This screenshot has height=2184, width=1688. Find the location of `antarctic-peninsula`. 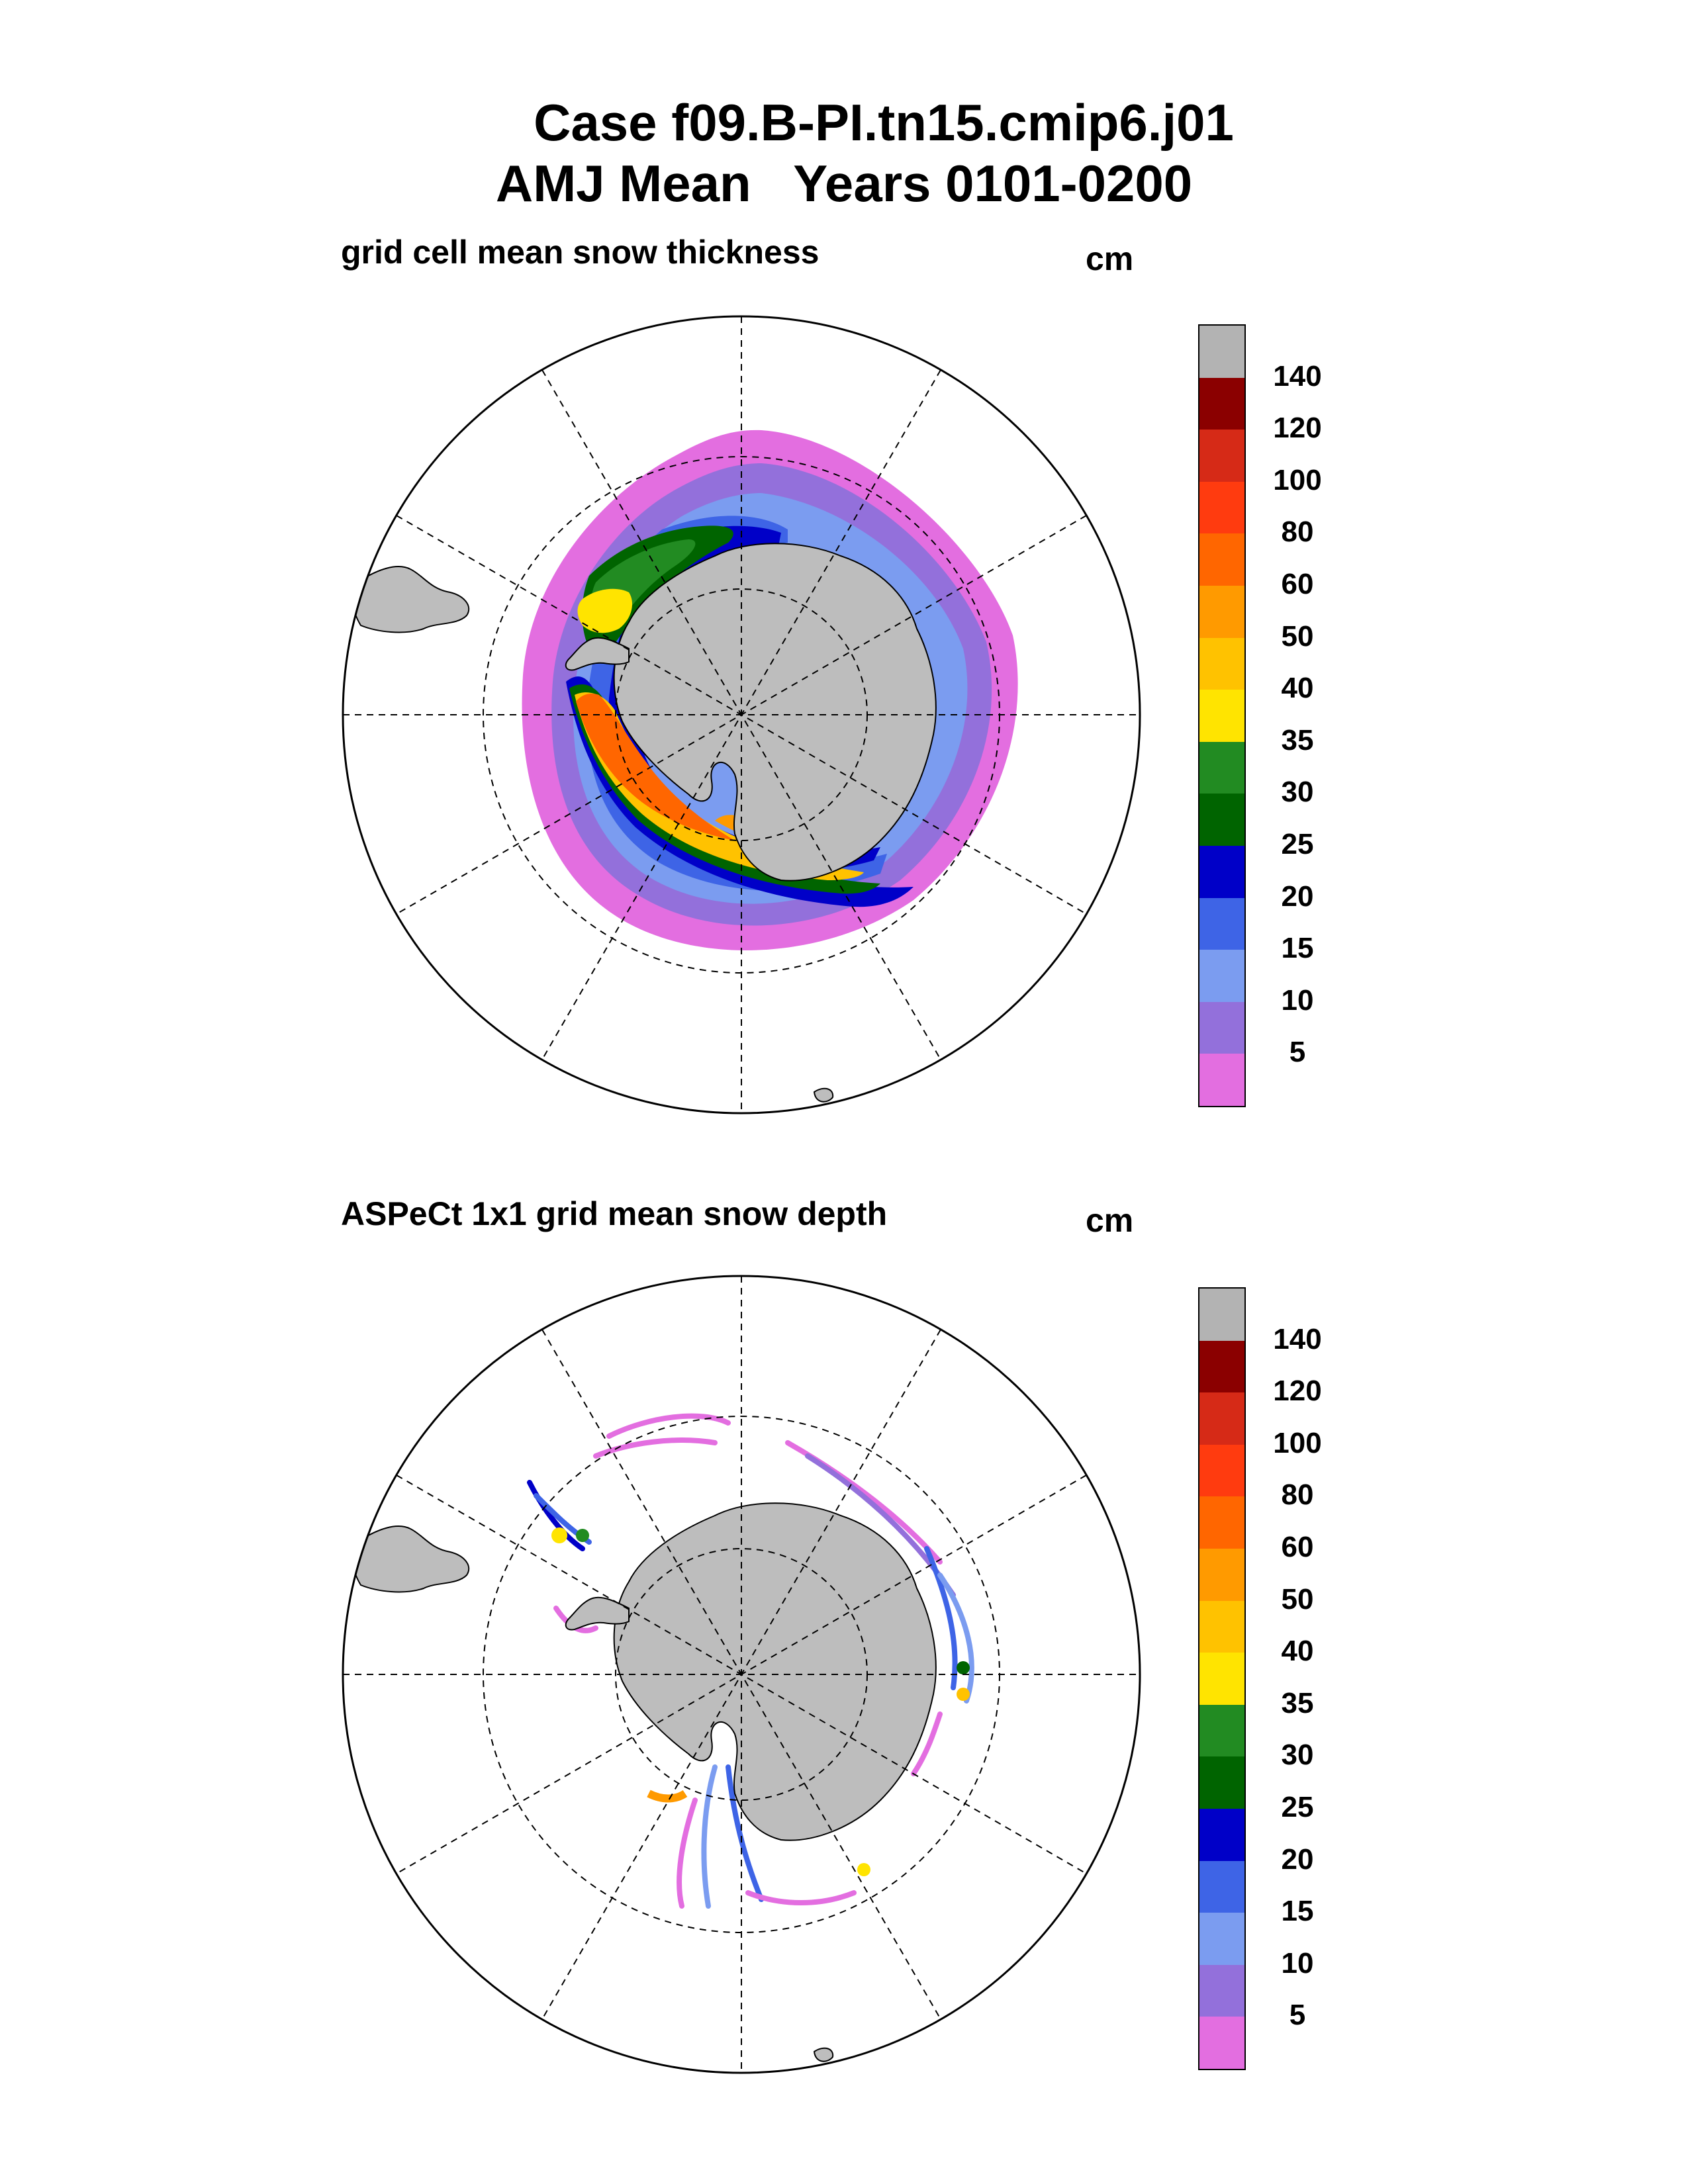

antarctic-peninsula is located at coordinates (597, 654).